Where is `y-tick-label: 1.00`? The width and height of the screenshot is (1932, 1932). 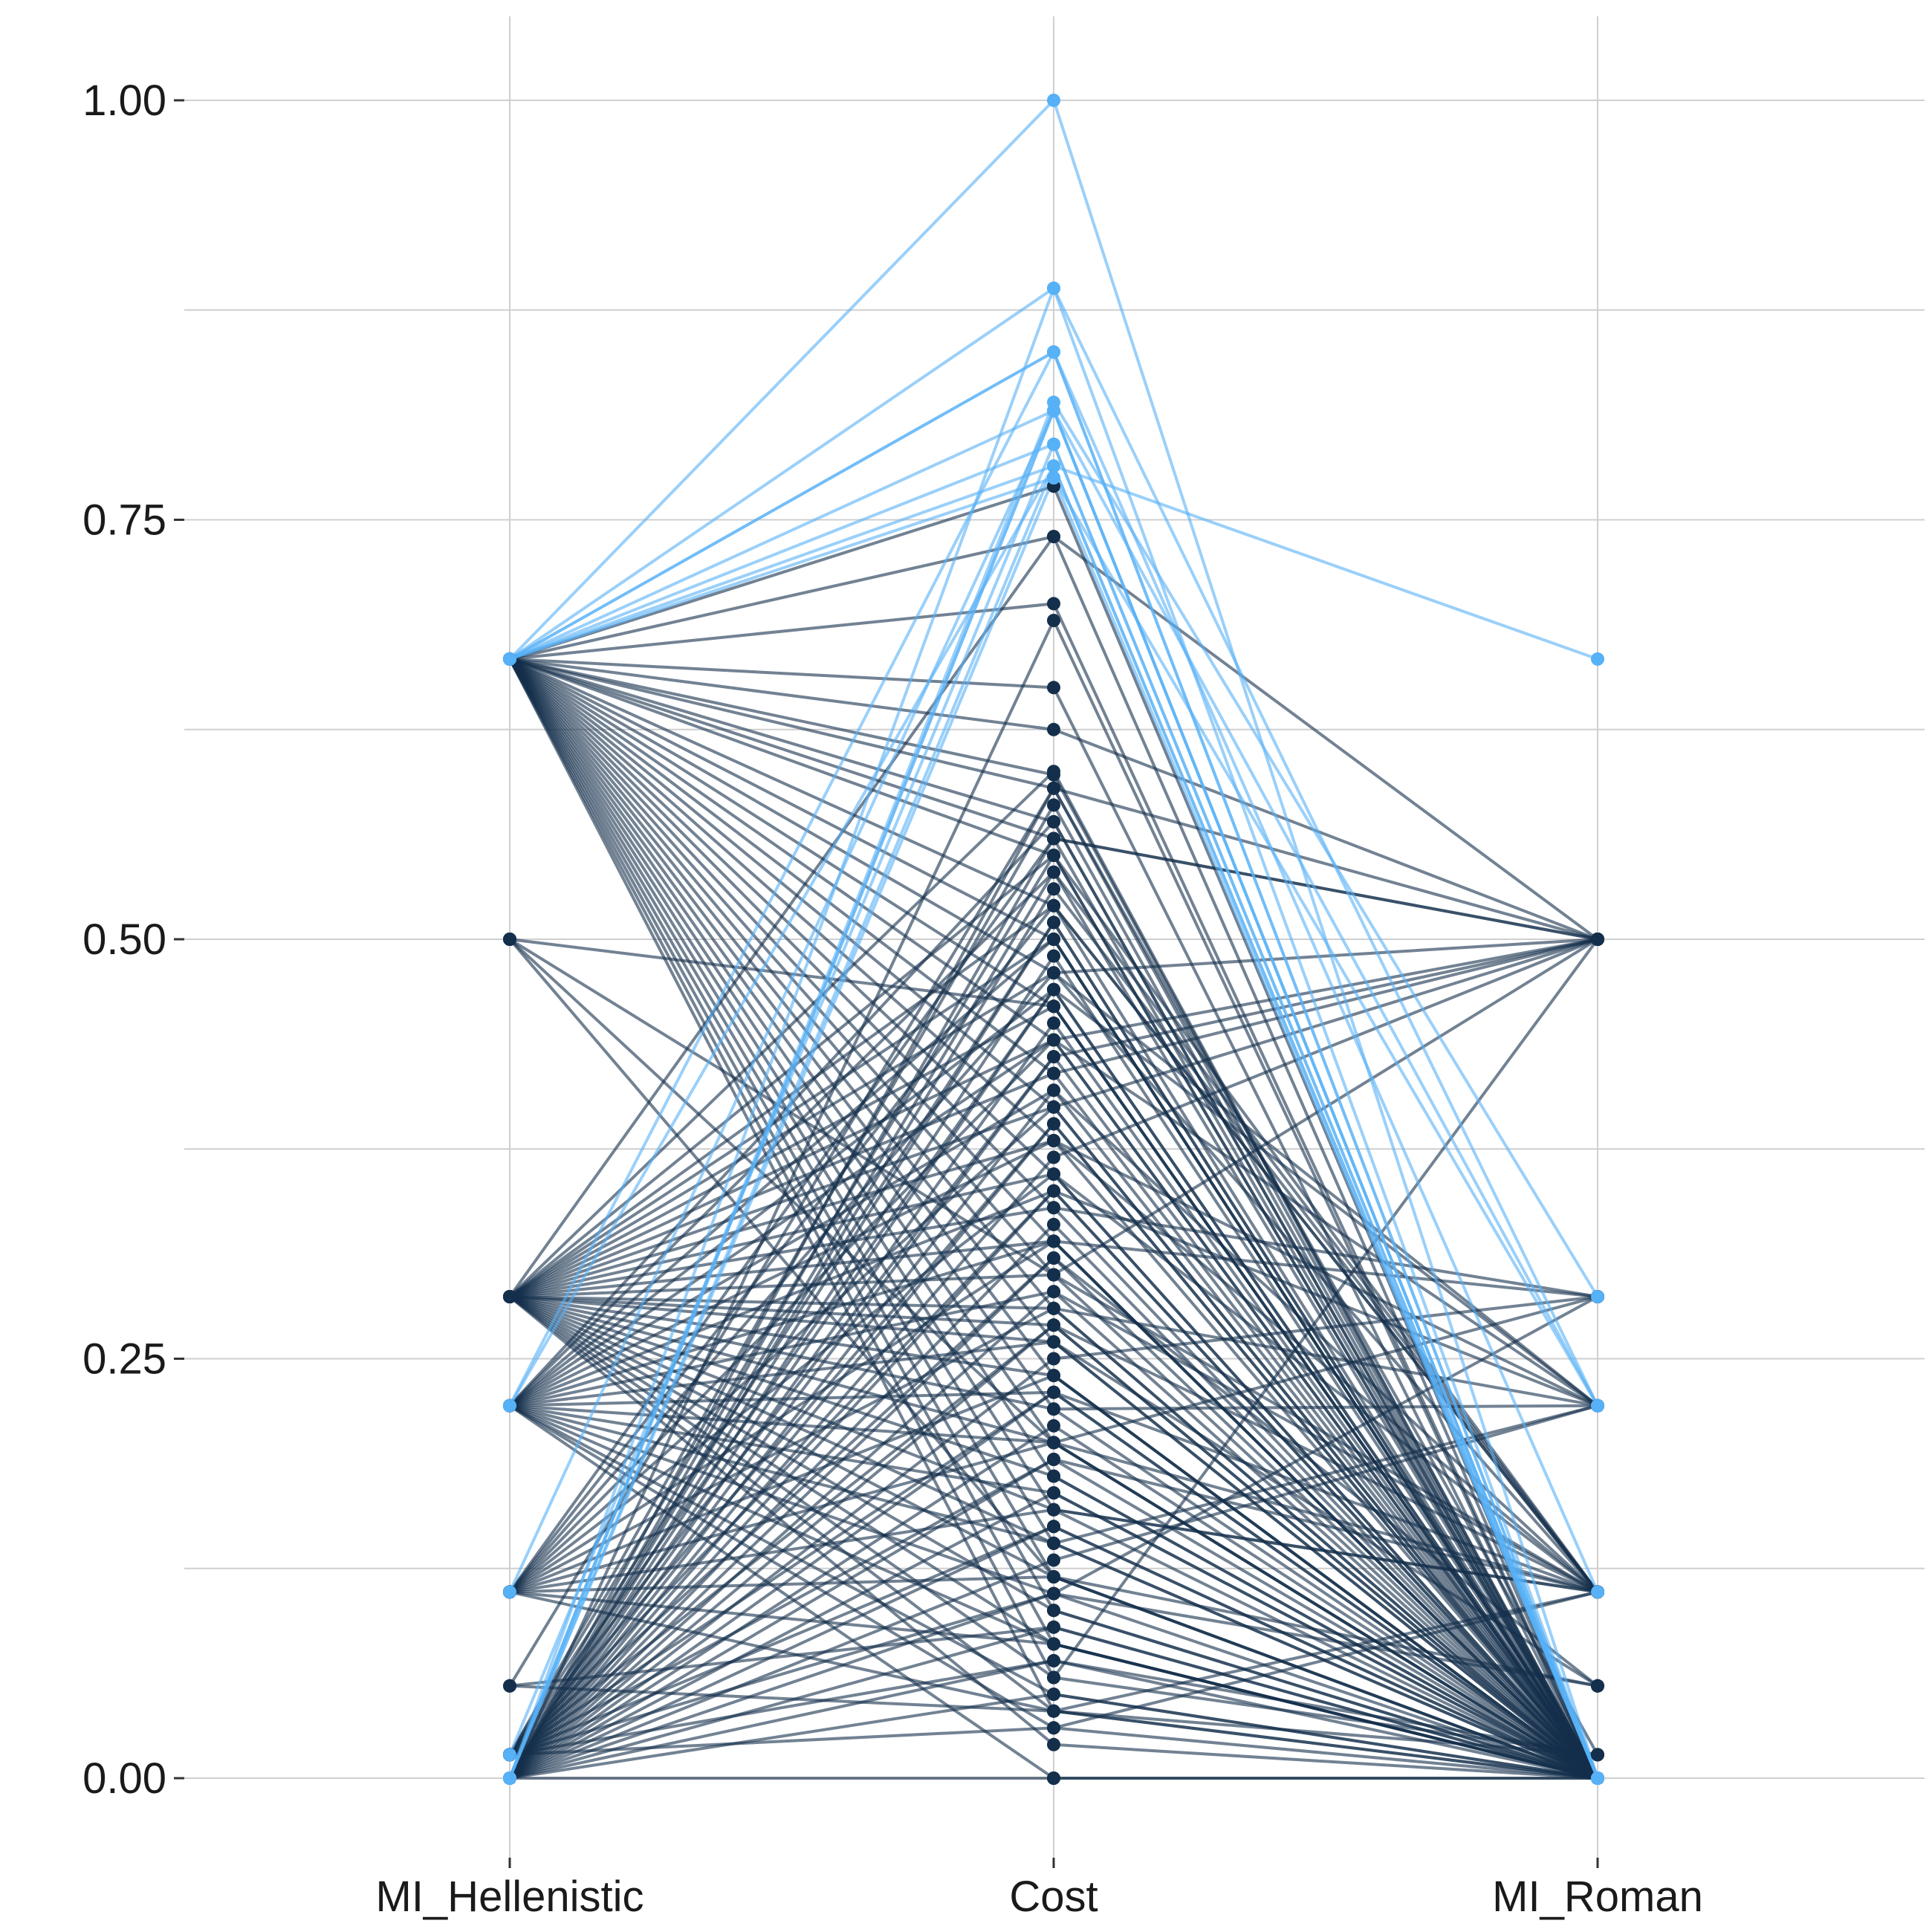
y-tick-label: 1.00 is located at coordinates (124, 101).